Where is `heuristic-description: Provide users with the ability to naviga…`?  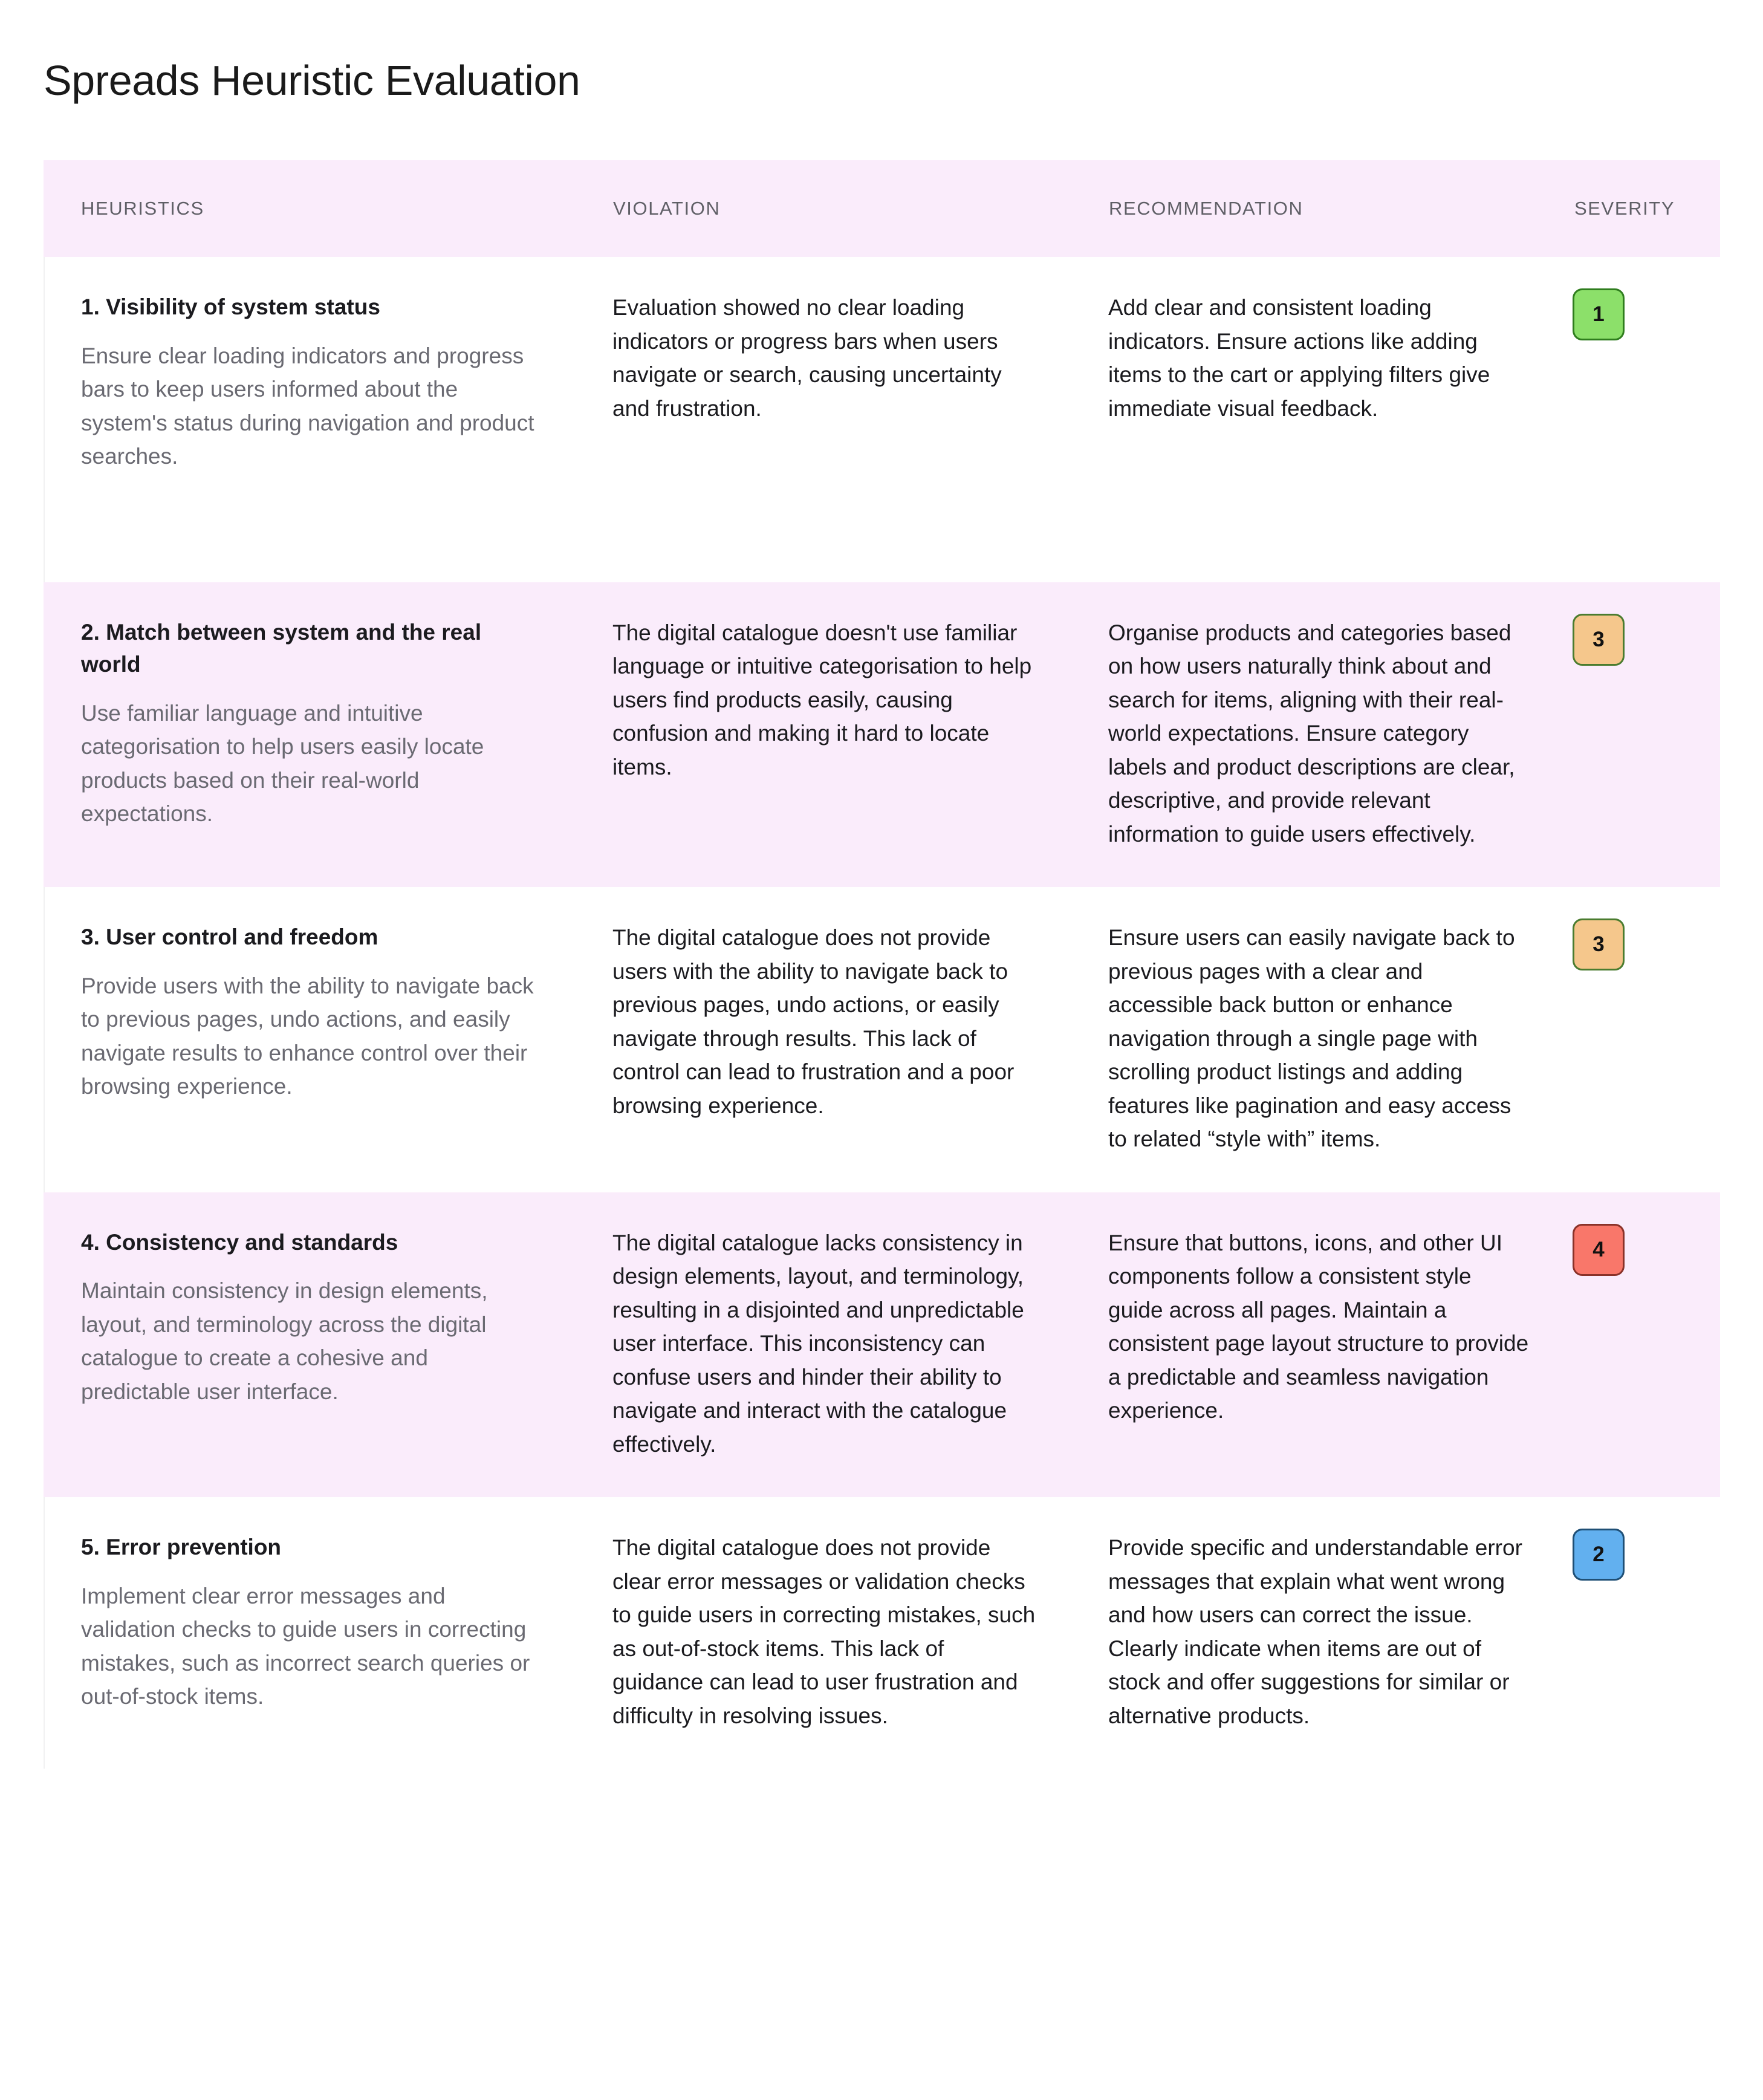 heuristic-description: Provide users with the ability to naviga… is located at coordinates (307, 1036).